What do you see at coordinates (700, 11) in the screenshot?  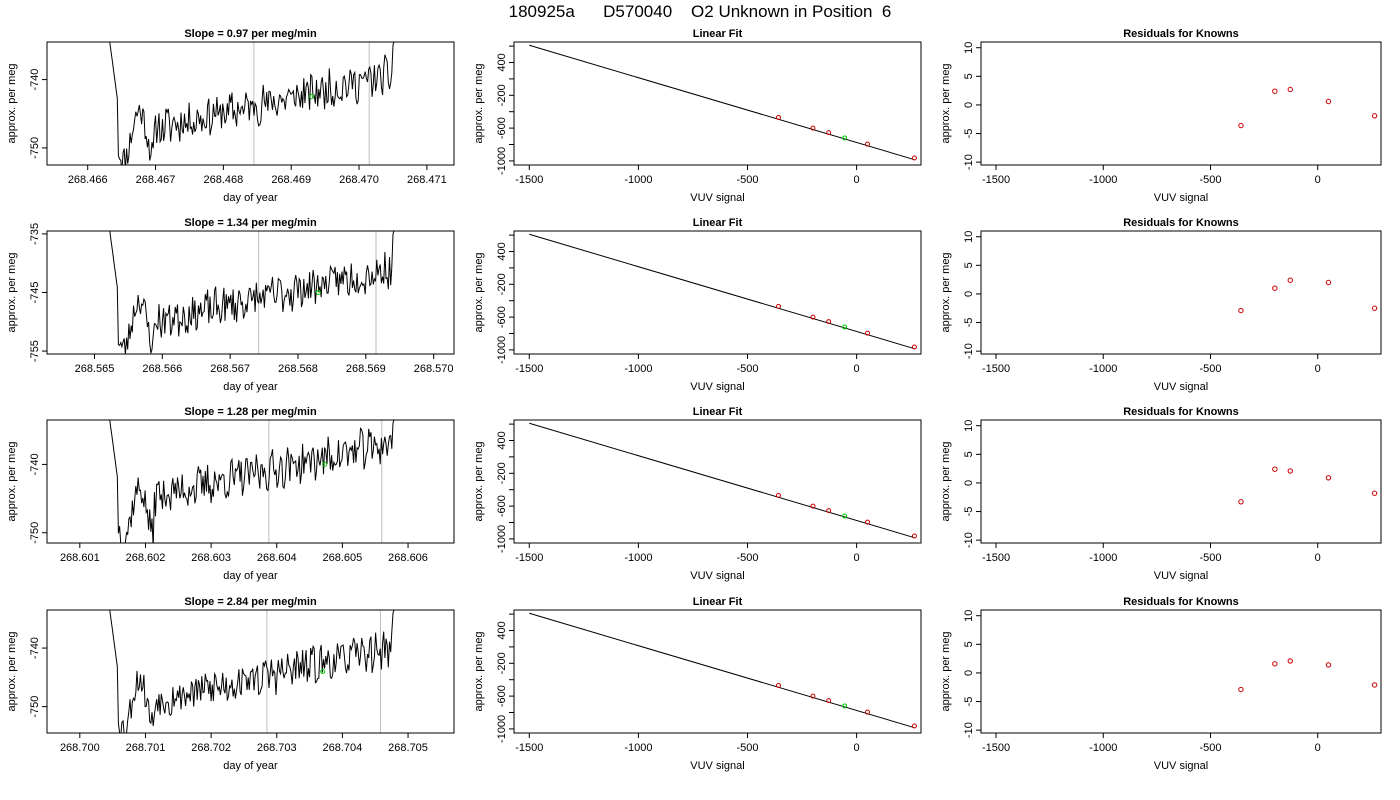 I see `page-title: 180925a D570040 O2 Unknown in Position 6` at bounding box center [700, 11].